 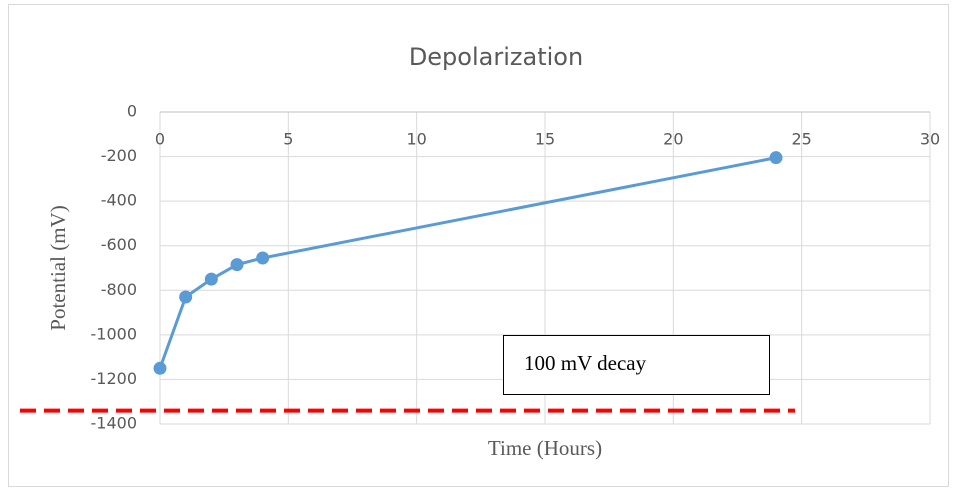 I want to click on y-tick-label: 0, so click(x=132, y=111).